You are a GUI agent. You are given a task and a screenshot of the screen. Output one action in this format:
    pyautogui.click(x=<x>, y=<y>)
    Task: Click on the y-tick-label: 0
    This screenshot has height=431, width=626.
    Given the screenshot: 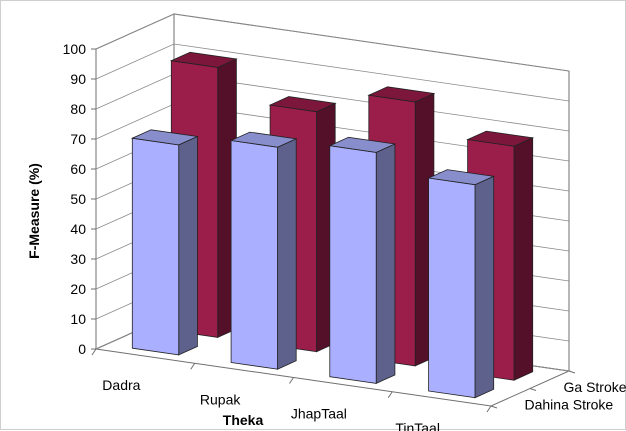 What is the action you would take?
    pyautogui.click(x=82, y=349)
    